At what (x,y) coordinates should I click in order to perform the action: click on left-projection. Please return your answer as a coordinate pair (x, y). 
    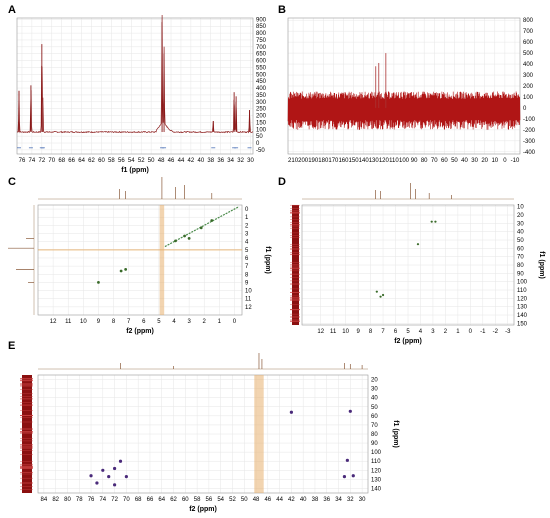
    Looking at the image, I should click on (295, 265).